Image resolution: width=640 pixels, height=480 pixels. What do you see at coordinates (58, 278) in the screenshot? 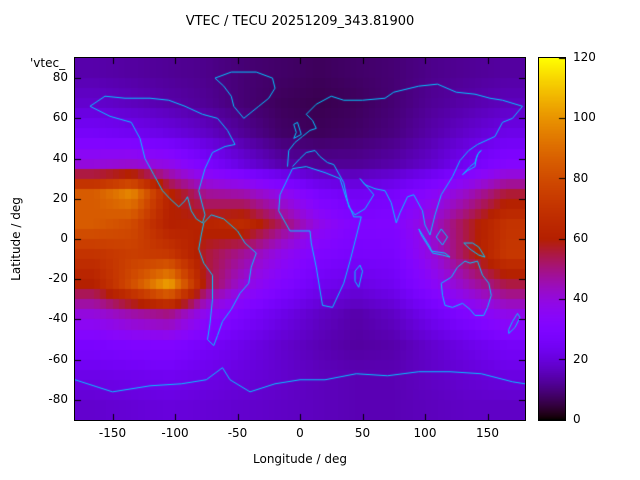
I see `y-tick-label: -20` at bounding box center [58, 278].